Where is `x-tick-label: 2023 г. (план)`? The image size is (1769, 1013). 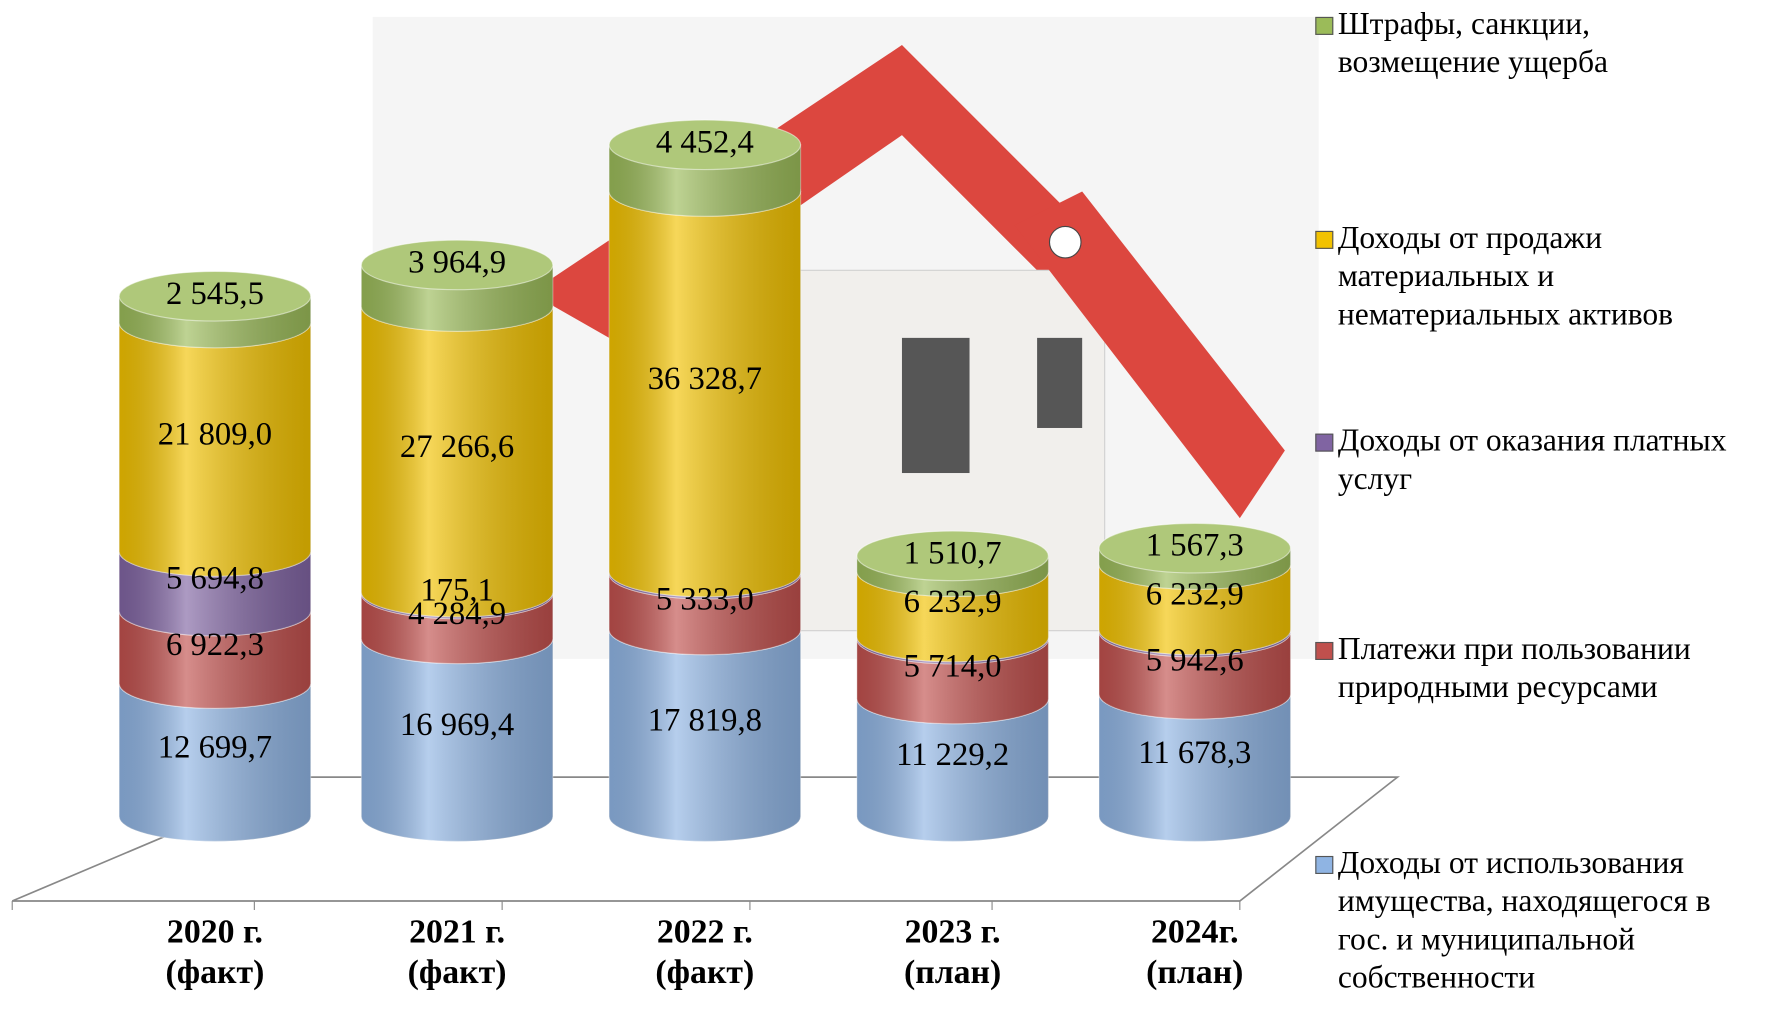 x-tick-label: 2023 г. (план) is located at coordinates (952, 952).